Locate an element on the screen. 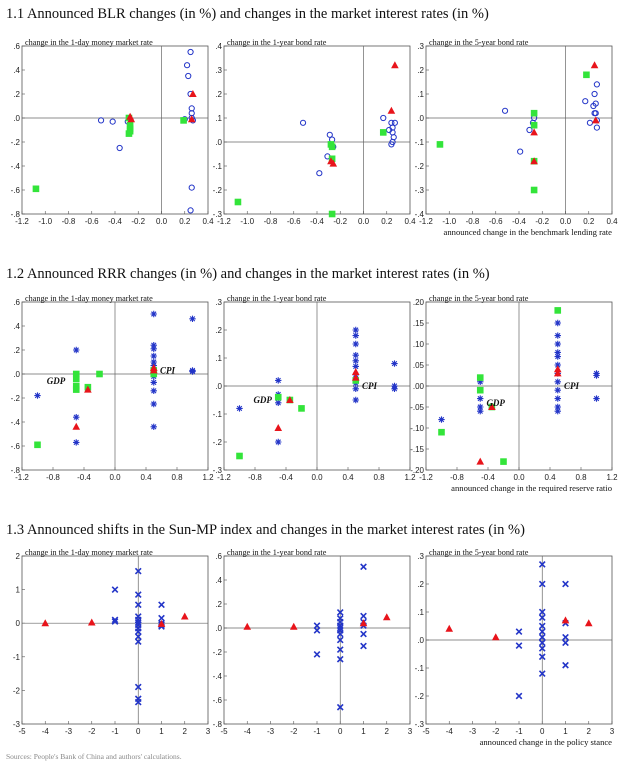 Image resolution: width=636 pixels, height=768 pixels. y-tick-label: .1 is located at coordinates (218, 358).